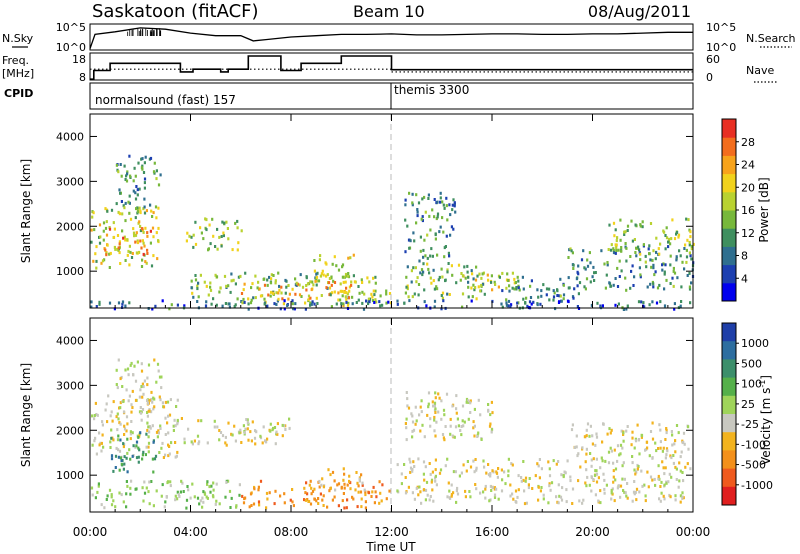 This screenshot has height=554, width=800. Describe the element at coordinates (71, 27) in the screenshot. I see `nsky-tick-top: 10^5` at that location.